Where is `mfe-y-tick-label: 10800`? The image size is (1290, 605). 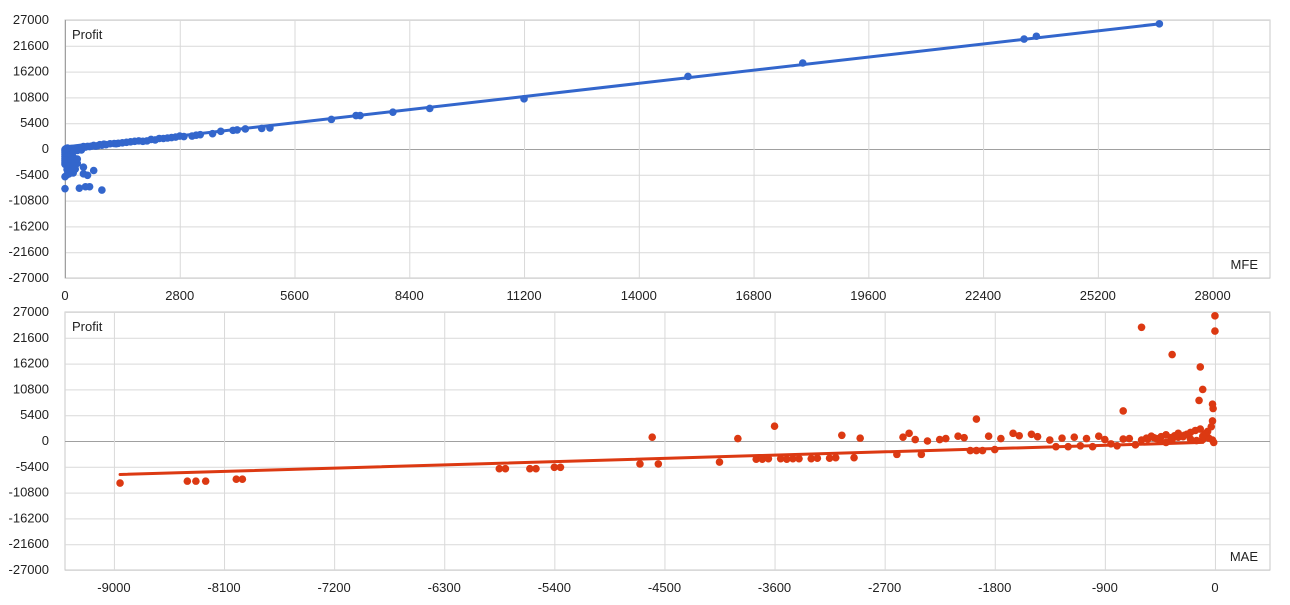 mfe-y-tick-label: 10800 is located at coordinates (31, 96).